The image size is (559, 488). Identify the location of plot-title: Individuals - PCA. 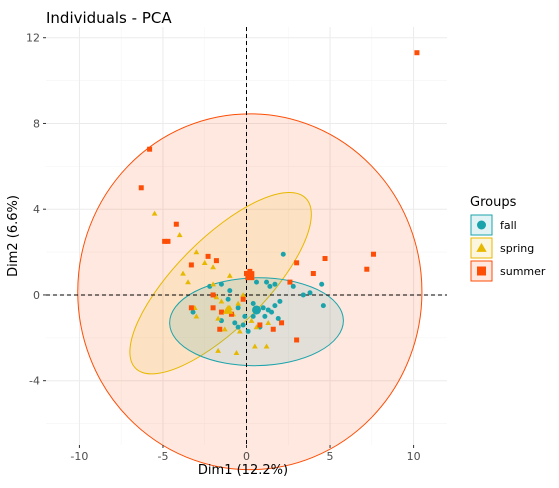
(109, 18).